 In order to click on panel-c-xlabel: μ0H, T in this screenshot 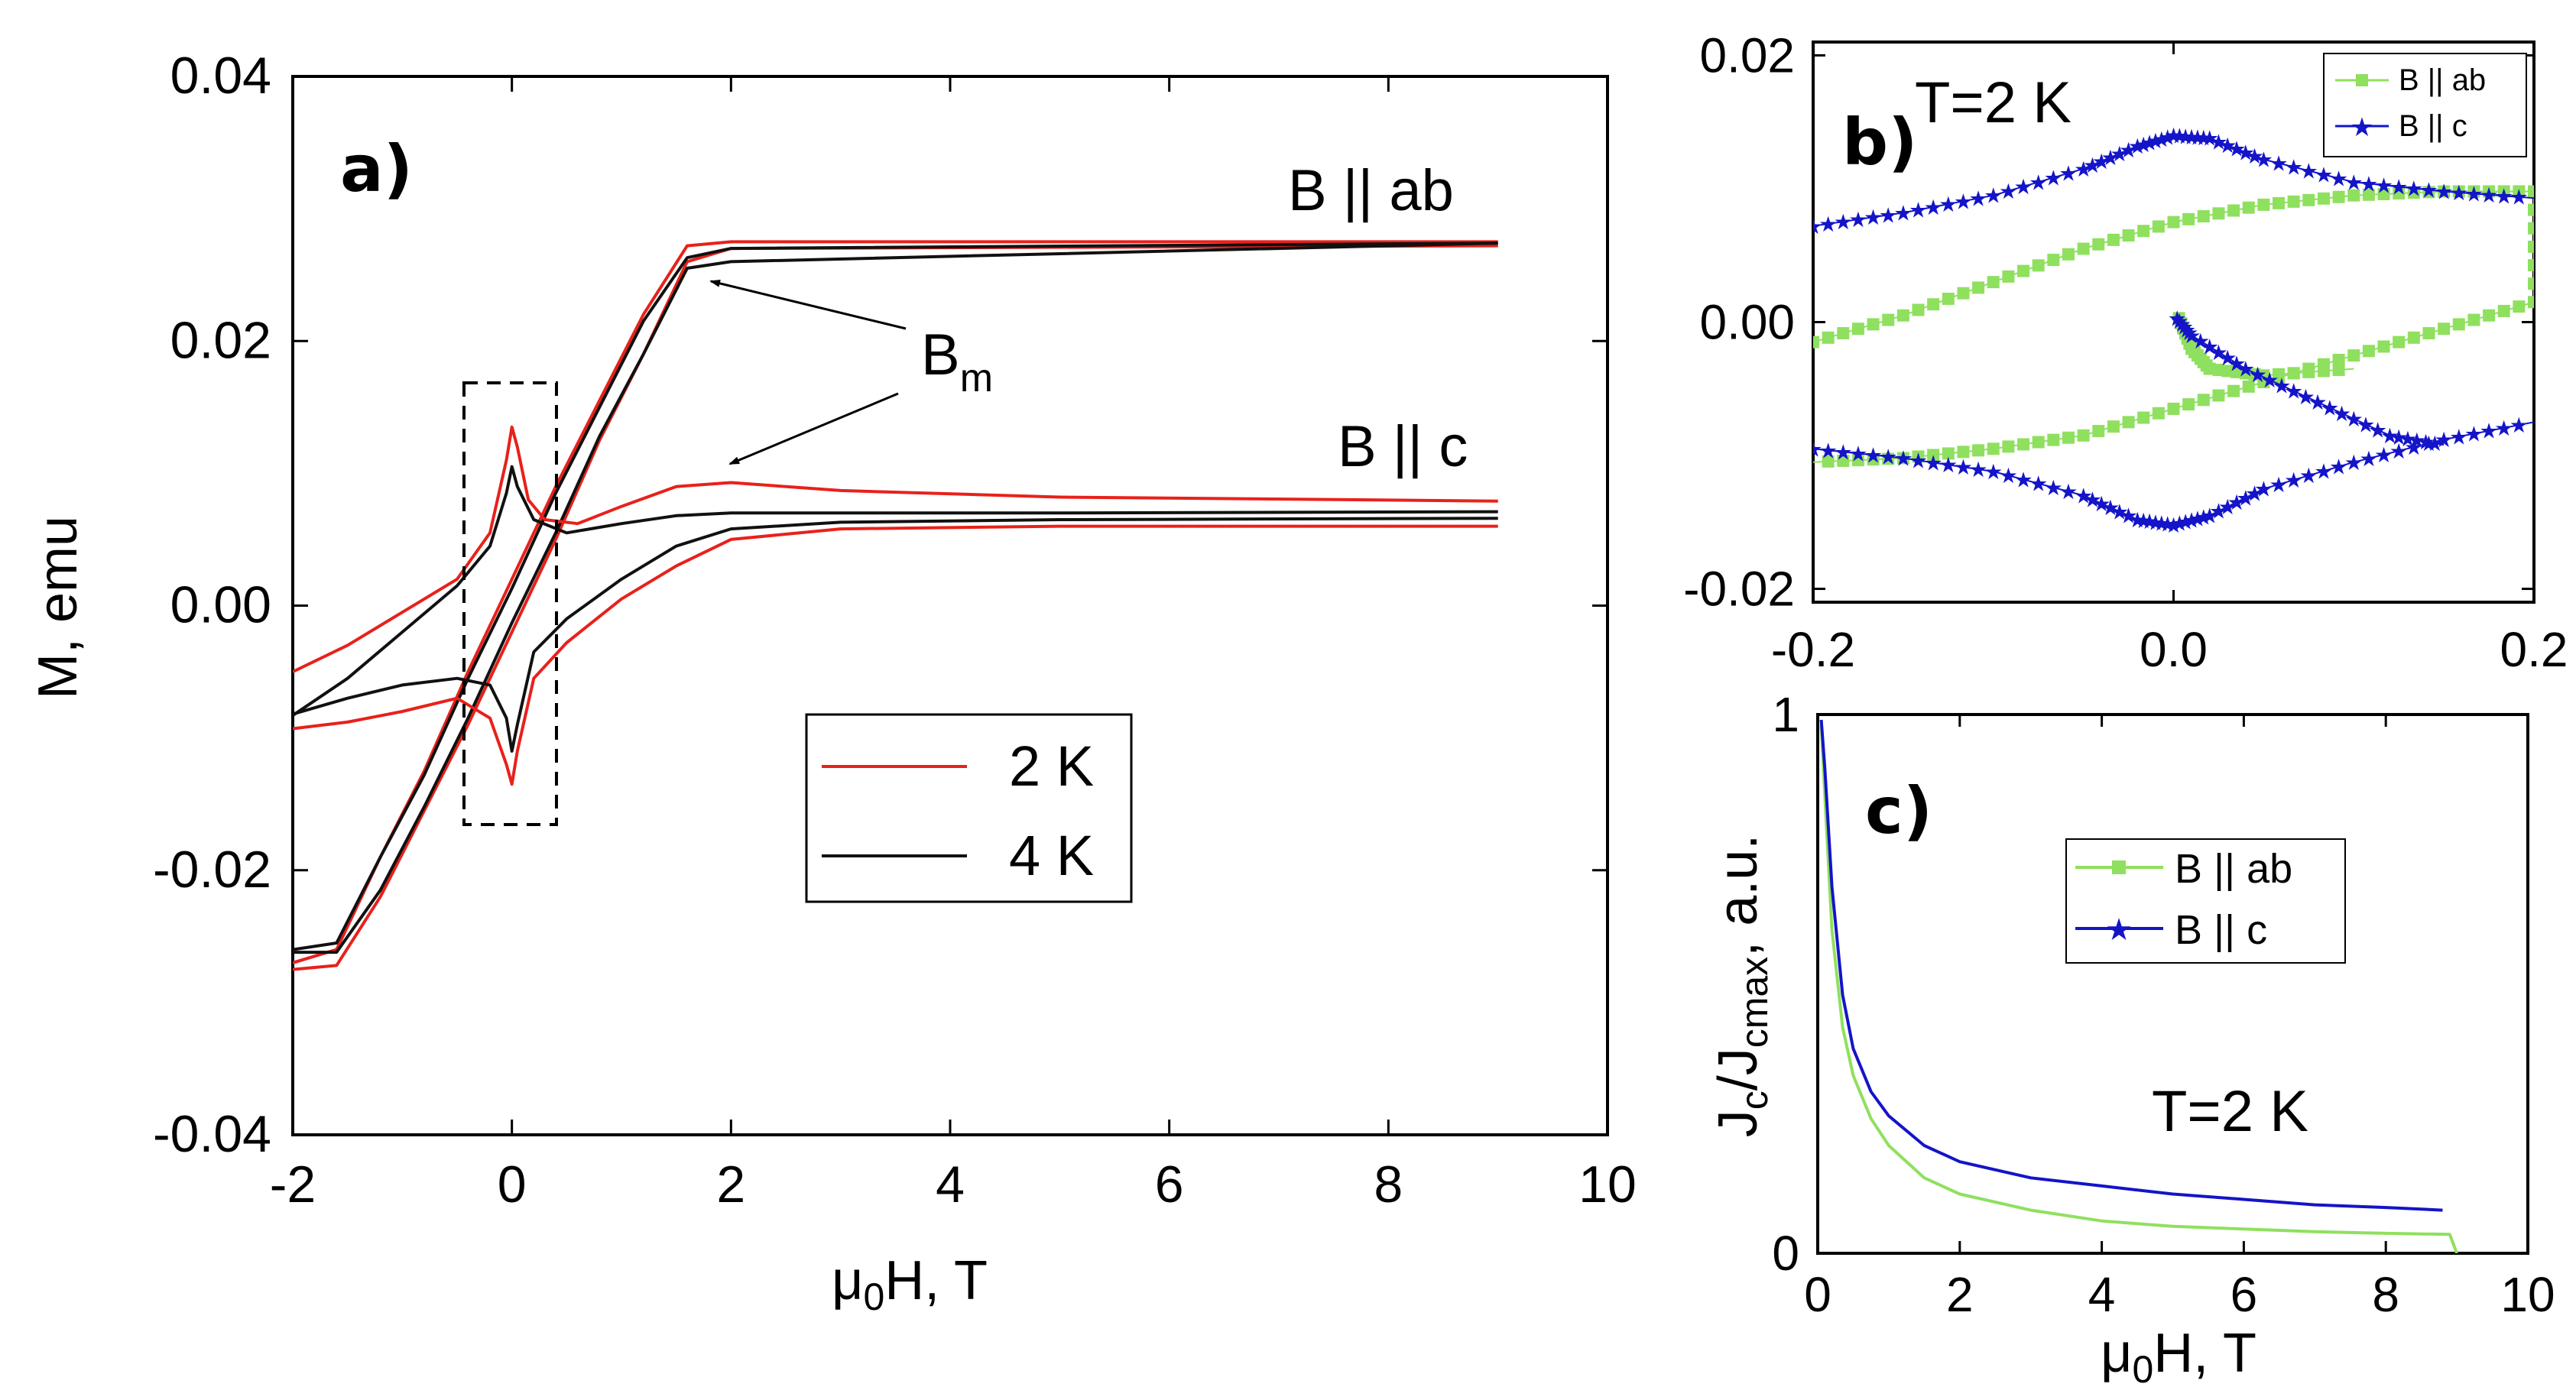, I will do `click(2178, 1355)`.